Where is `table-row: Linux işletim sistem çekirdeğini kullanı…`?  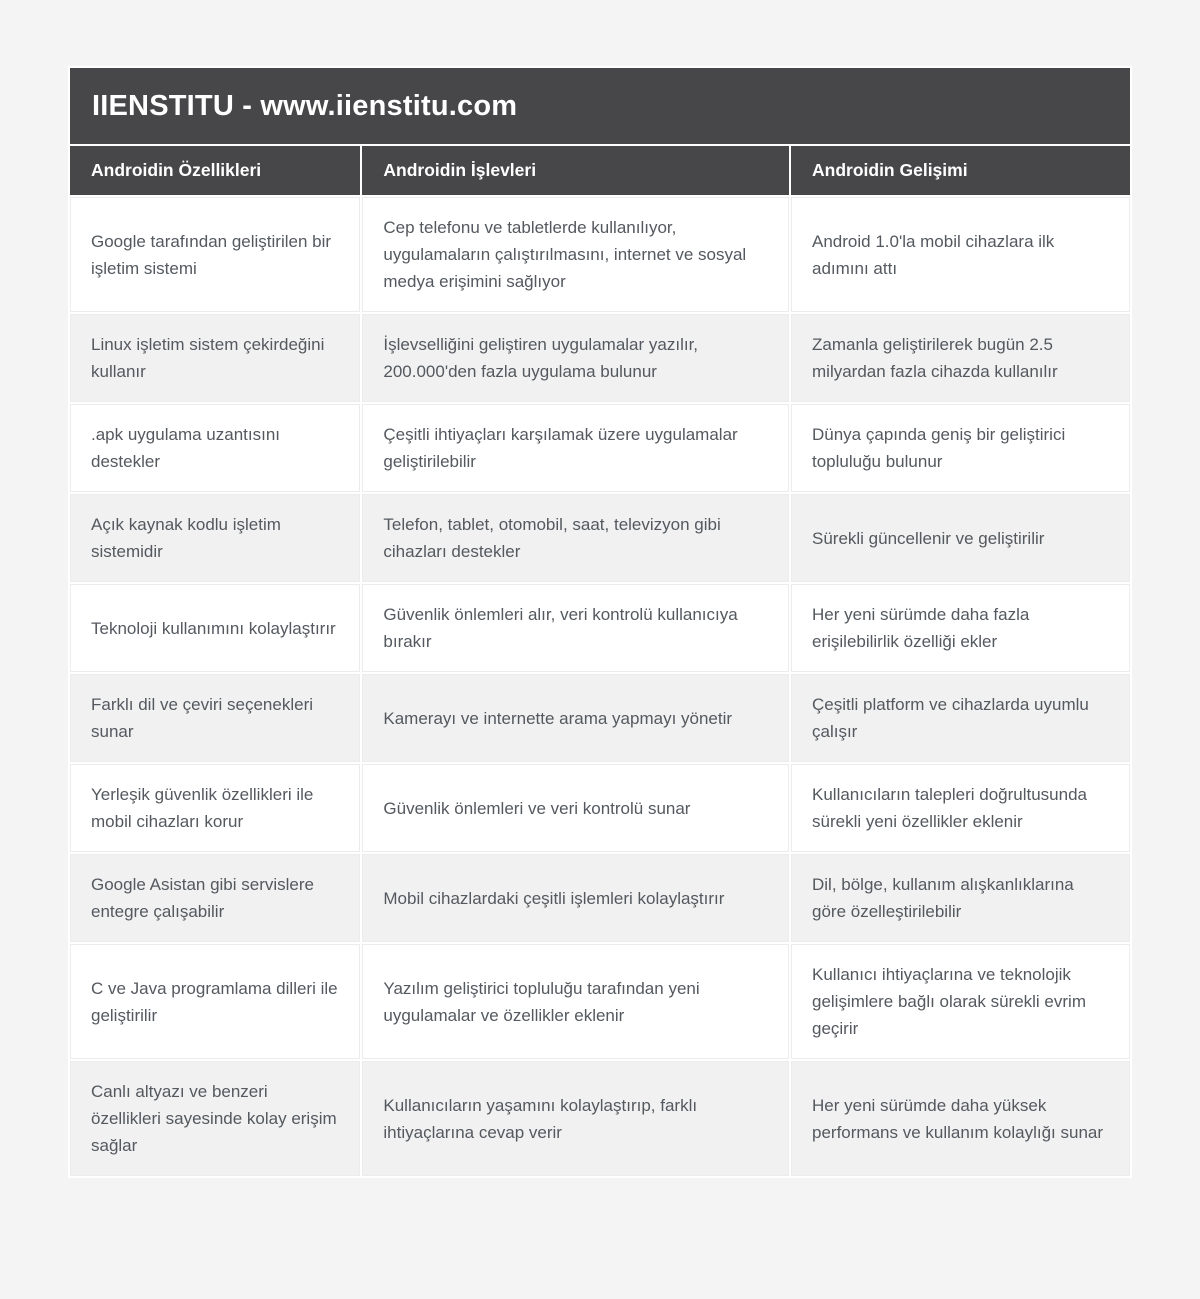 table-row: Linux işletim sistem çekirdeğini kullanı… is located at coordinates (600, 358).